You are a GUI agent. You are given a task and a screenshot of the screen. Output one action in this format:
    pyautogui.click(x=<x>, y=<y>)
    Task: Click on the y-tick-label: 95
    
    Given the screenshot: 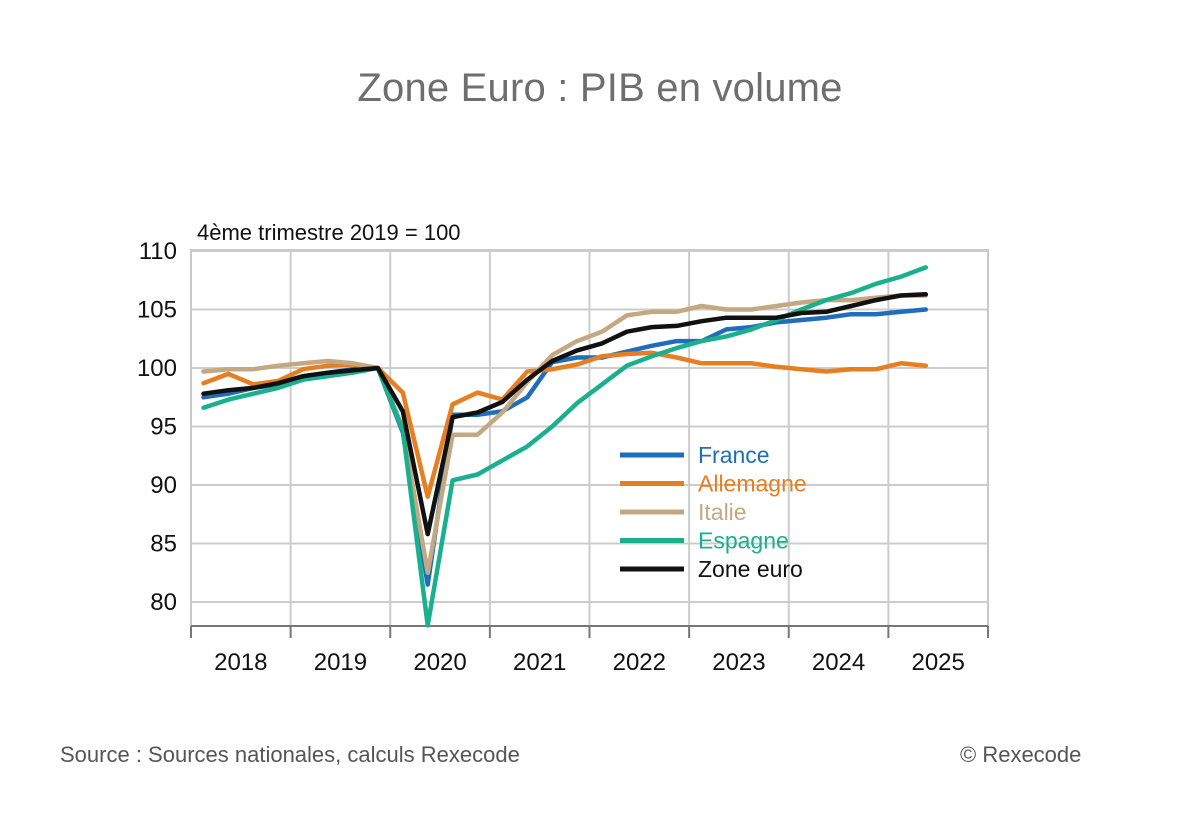 What is the action you would take?
    pyautogui.click(x=163, y=427)
    